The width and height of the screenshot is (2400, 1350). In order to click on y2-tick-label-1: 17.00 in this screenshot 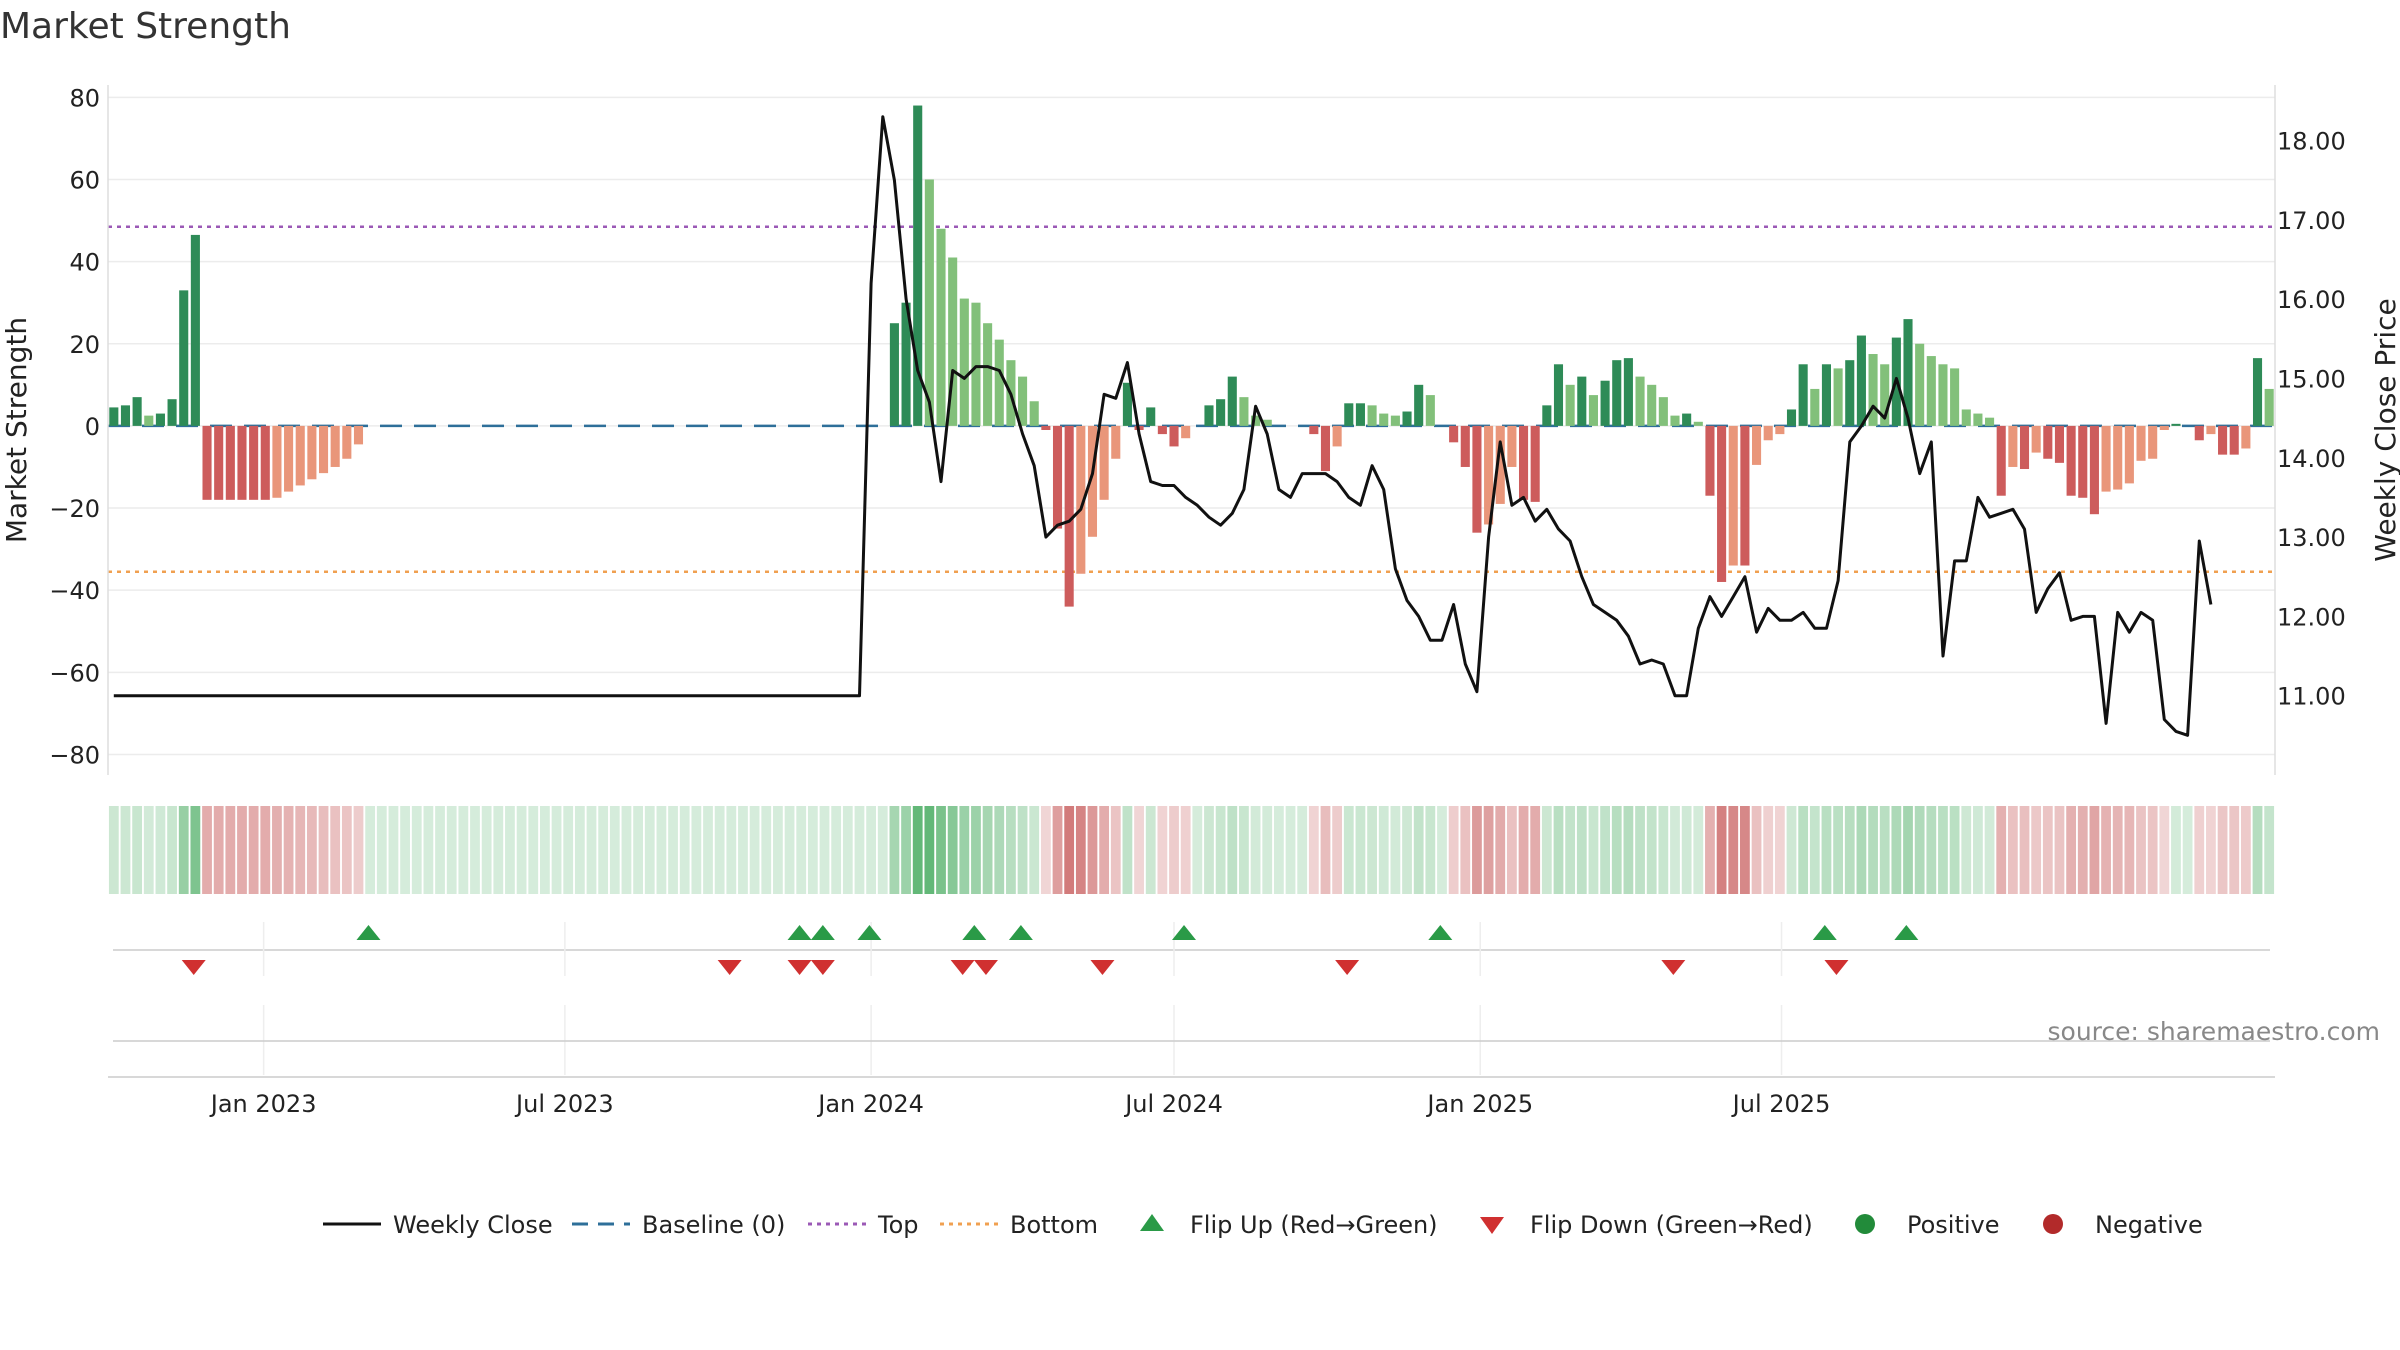, I will do `click(2311, 221)`.